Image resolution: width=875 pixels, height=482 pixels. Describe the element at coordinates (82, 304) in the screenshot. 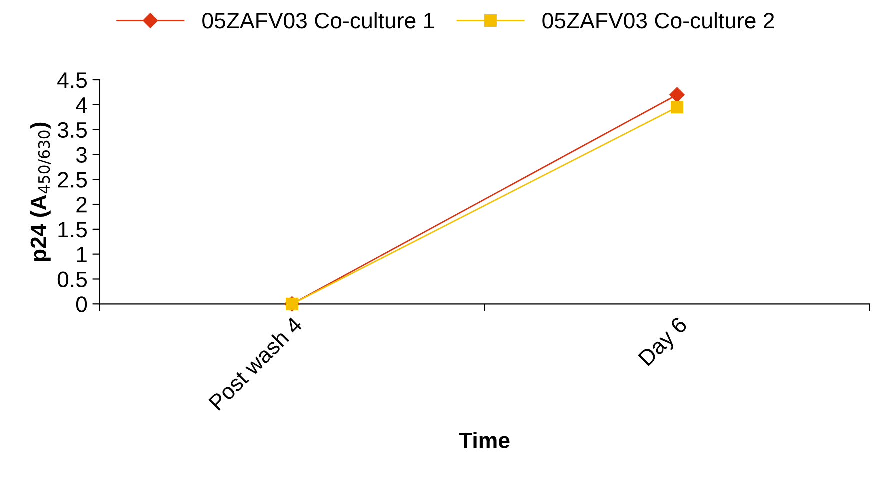

I see `y-tick-label: 0` at that location.